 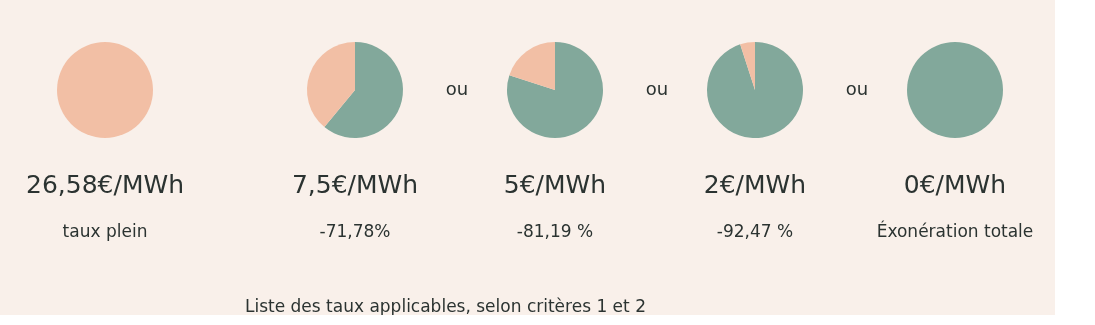 What do you see at coordinates (445, 306) in the screenshot?
I see `text: Liste des taux applicables, selon critères 1 et 2` at bounding box center [445, 306].